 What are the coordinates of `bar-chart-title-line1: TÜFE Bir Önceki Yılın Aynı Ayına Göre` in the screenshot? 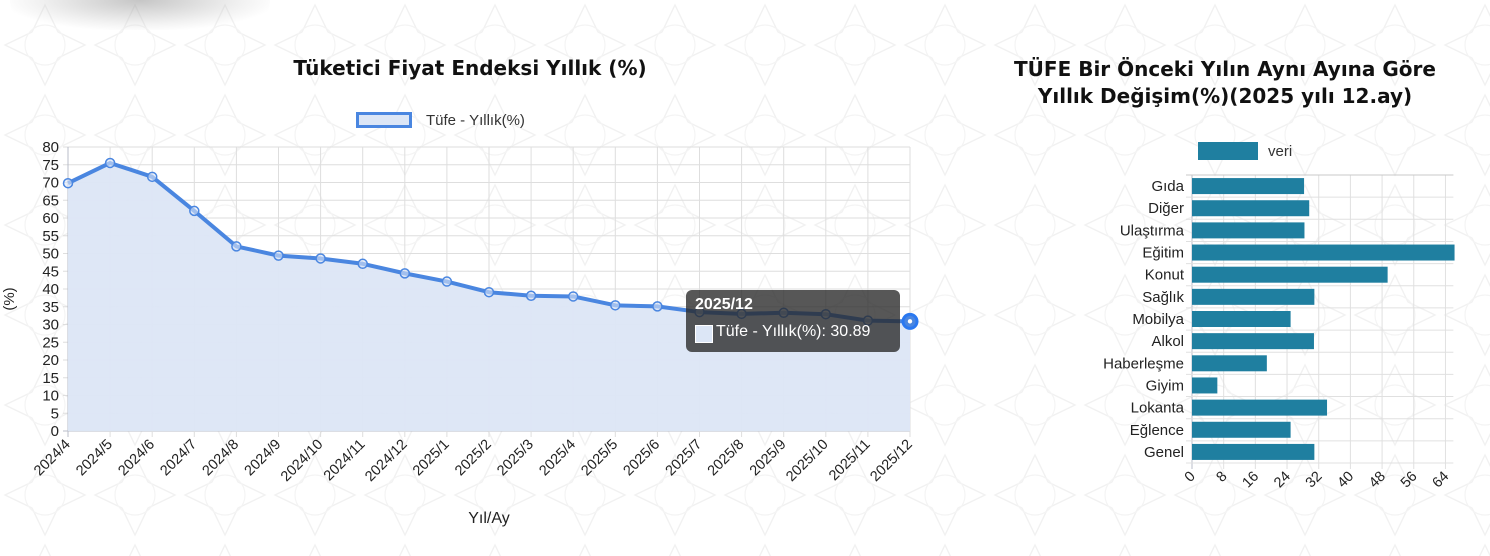 It's located at (1225, 69).